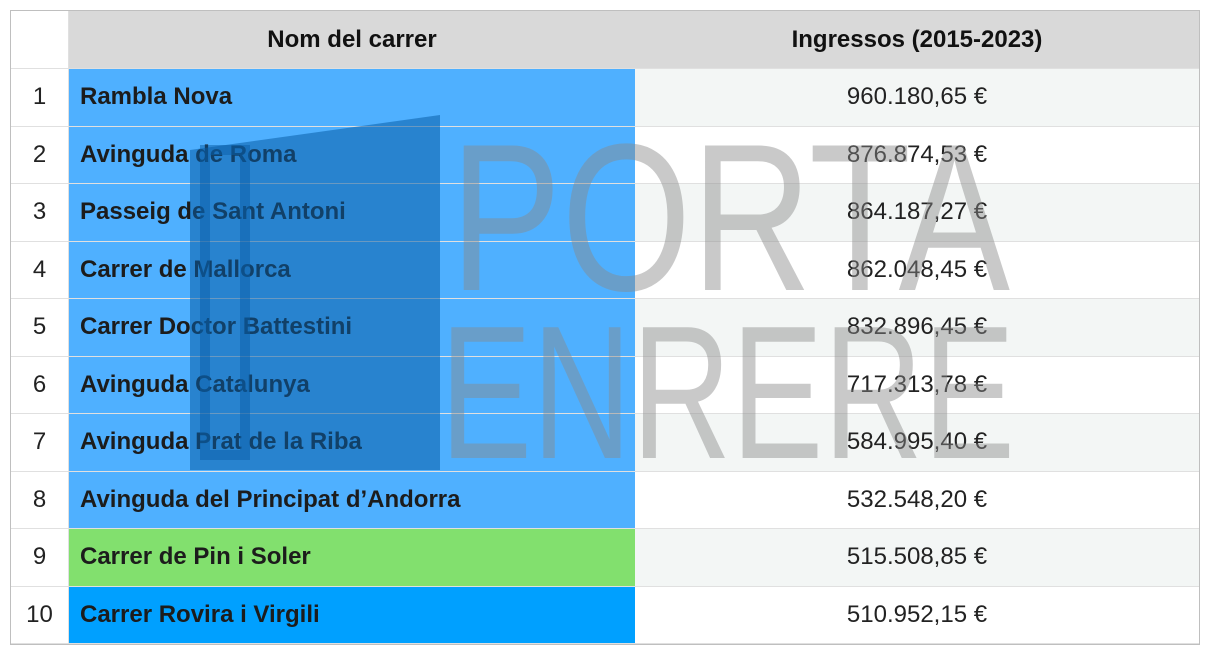 Image resolution: width=1212 pixels, height=656 pixels. I want to click on street-name: Avinguda de Roma, so click(352, 155).